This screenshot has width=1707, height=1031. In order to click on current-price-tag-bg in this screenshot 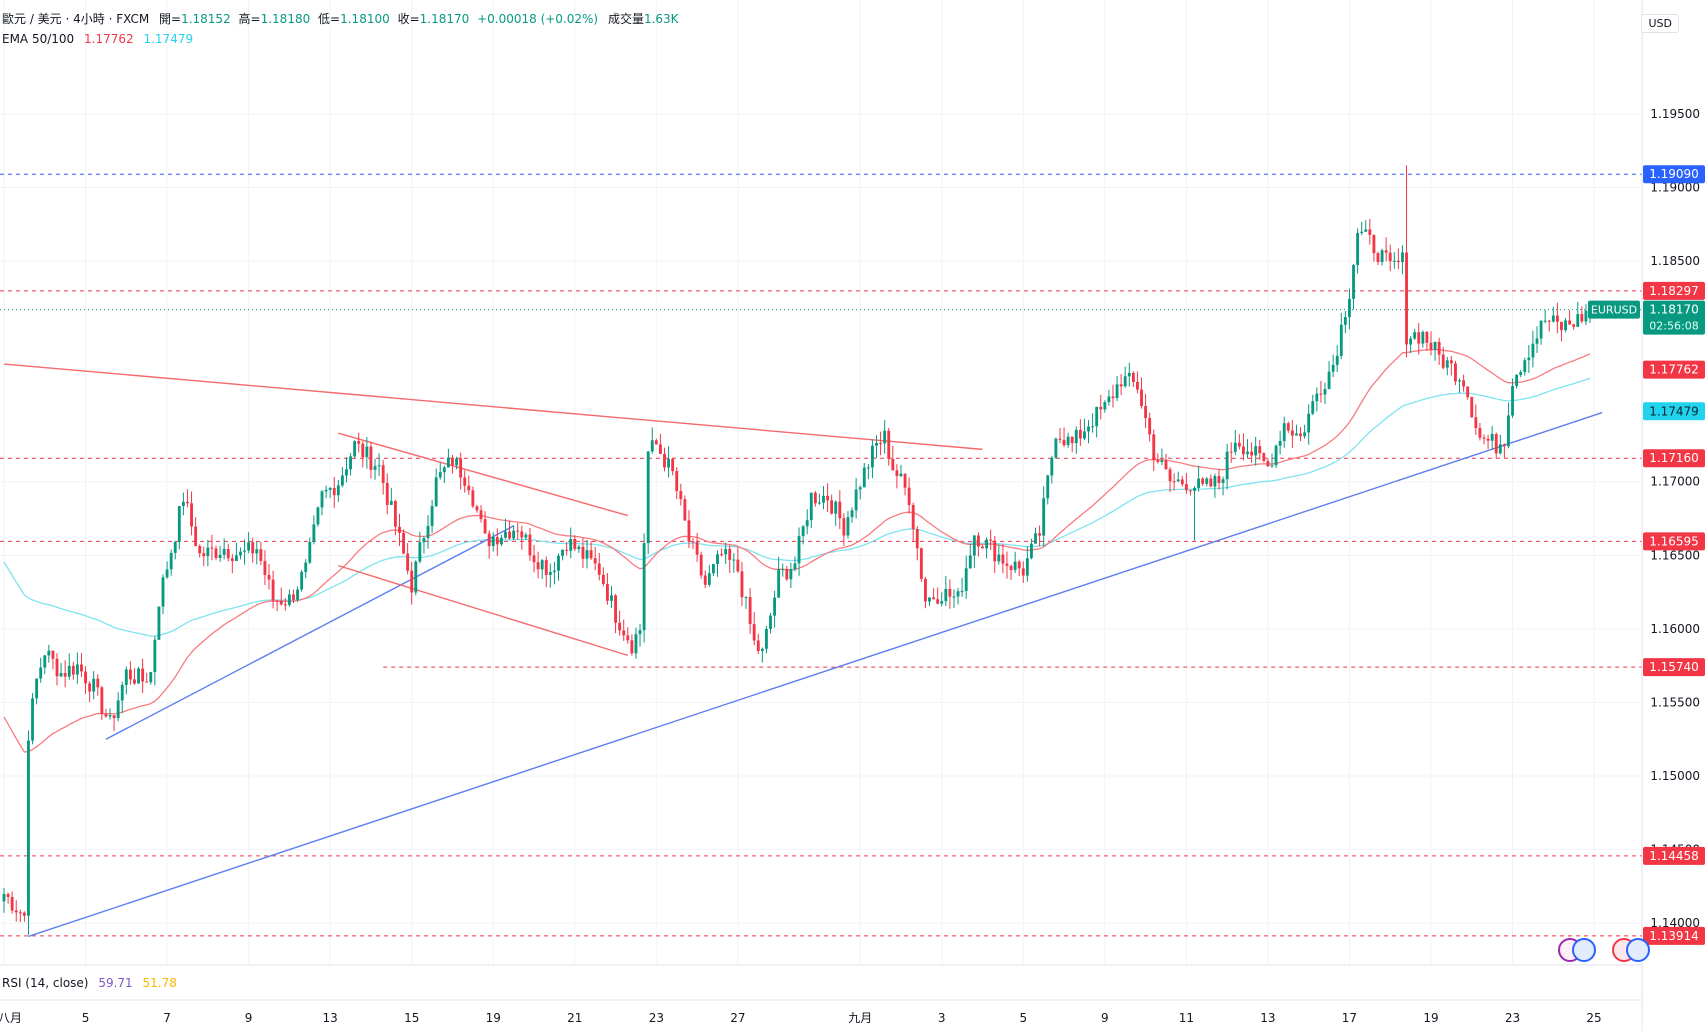, I will do `click(1674, 317)`.